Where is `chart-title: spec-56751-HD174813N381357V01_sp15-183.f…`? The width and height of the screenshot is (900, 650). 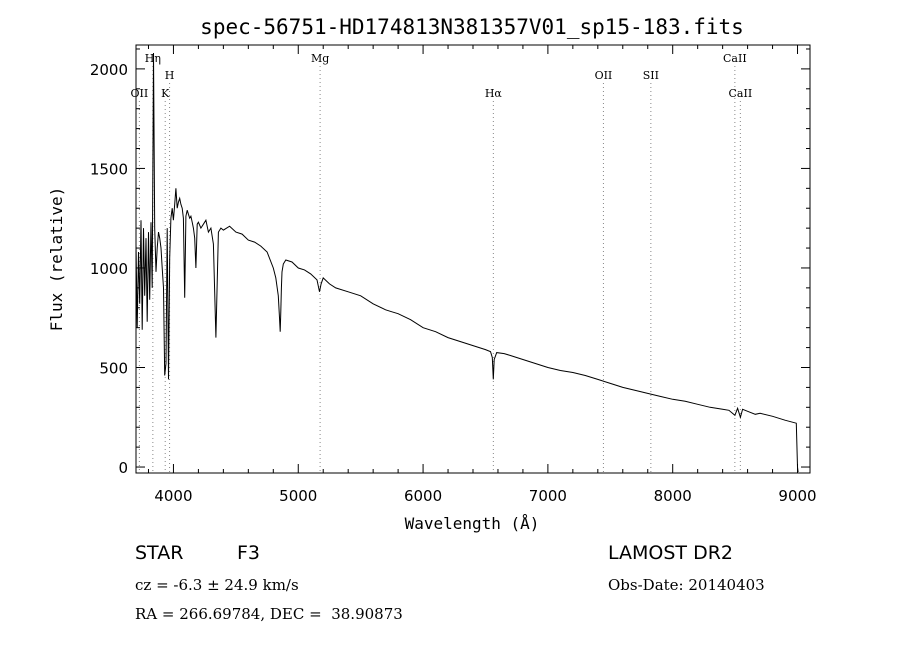 chart-title: spec-56751-HD174813N381357V01_sp15-183.f… is located at coordinates (472, 27).